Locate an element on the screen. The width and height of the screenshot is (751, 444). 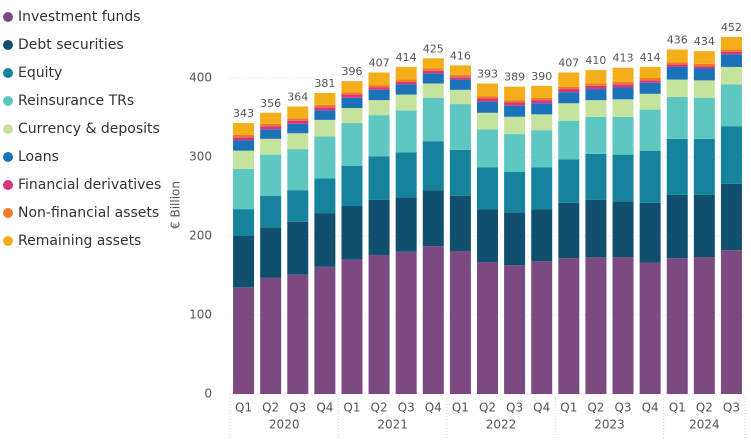
total-label: 410 is located at coordinates (595, 60).